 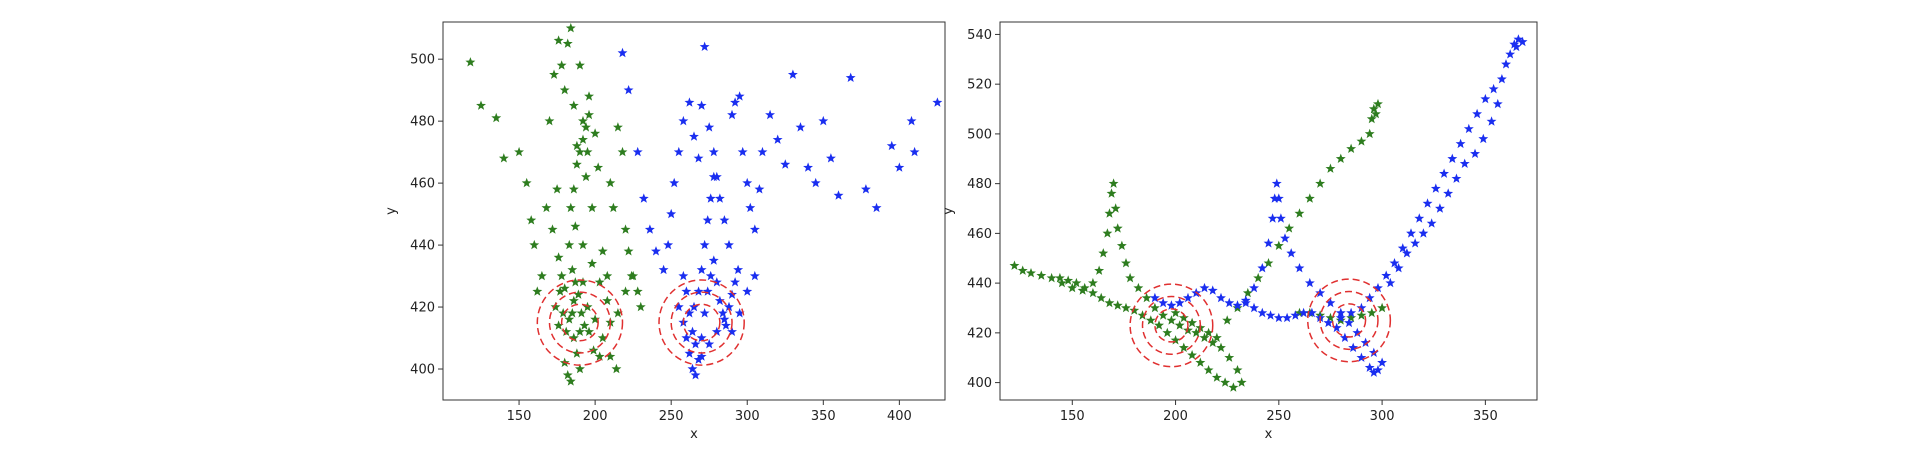 What do you see at coordinates (823, 416) in the screenshot?
I see `x-tick-label: 350` at bounding box center [823, 416].